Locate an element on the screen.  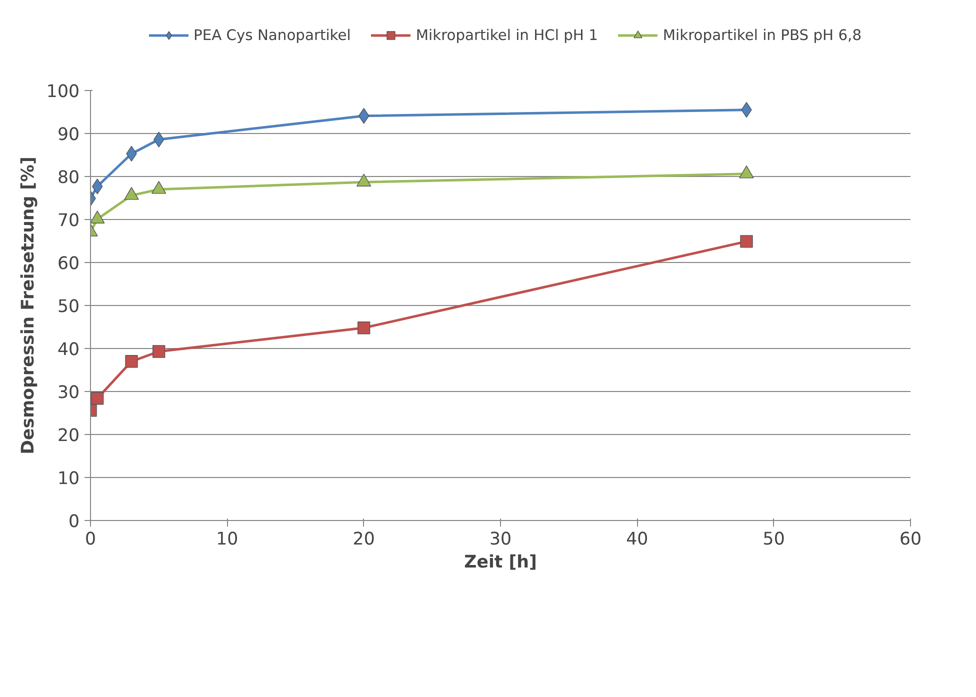
legend-label: Mikropartikel in HCl pH 1 is located at coordinates (507, 35).